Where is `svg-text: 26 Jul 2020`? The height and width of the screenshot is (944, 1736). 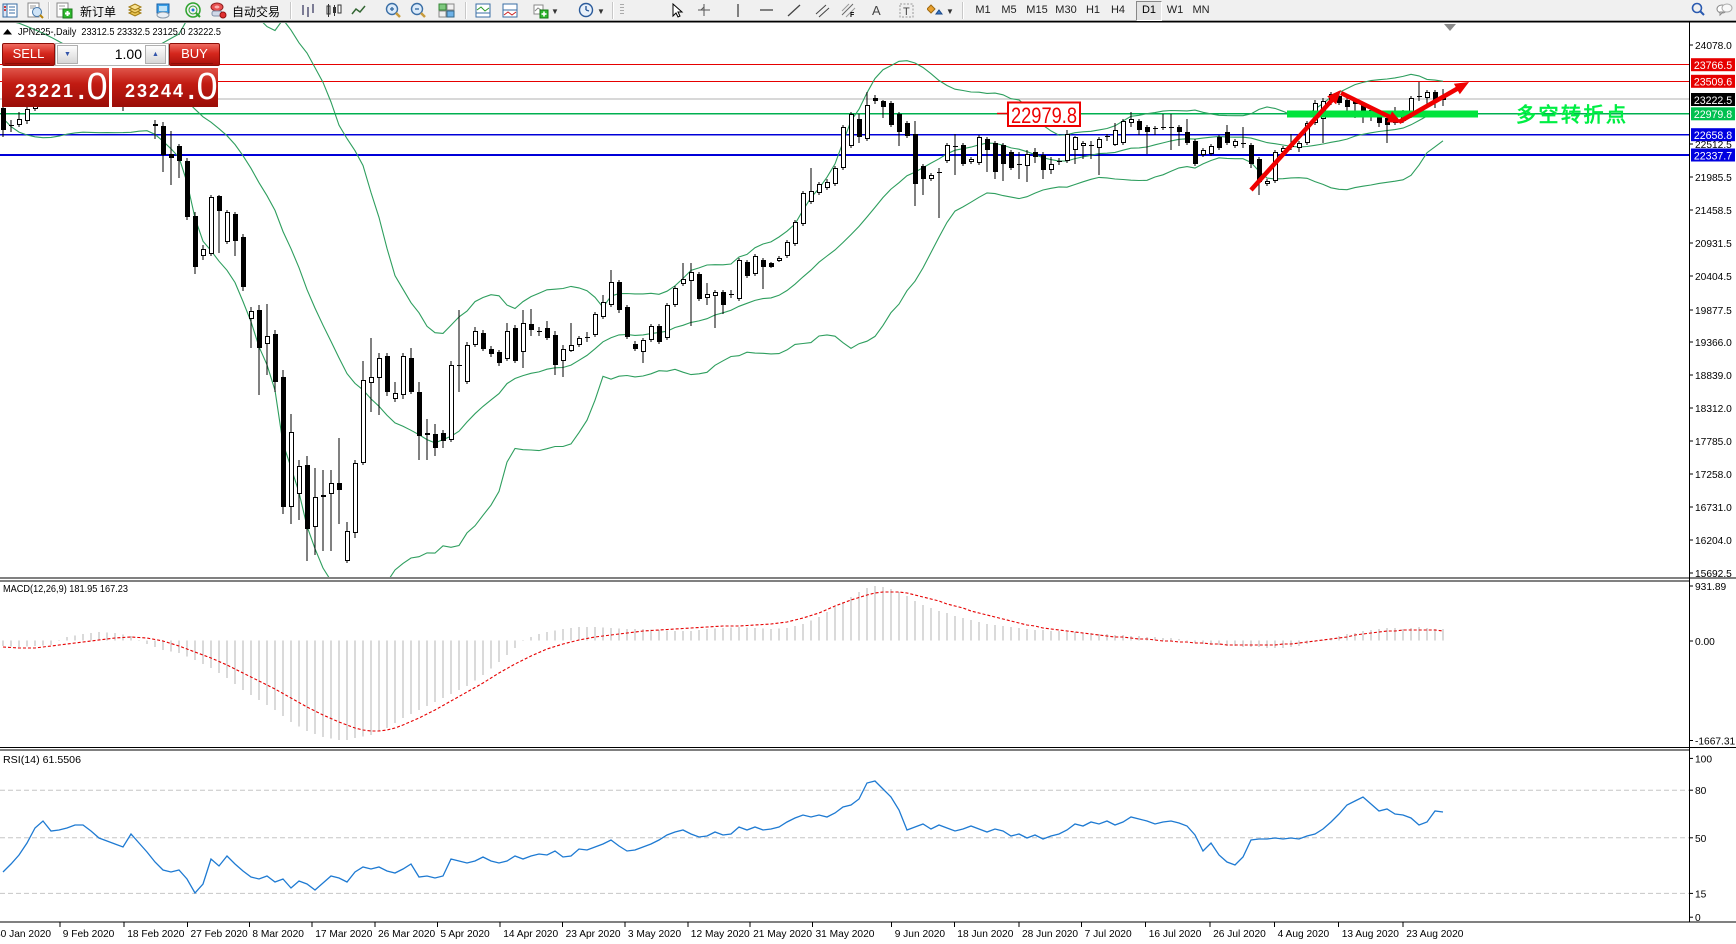
svg-text: 26 Jul 2020 is located at coordinates (1239, 934).